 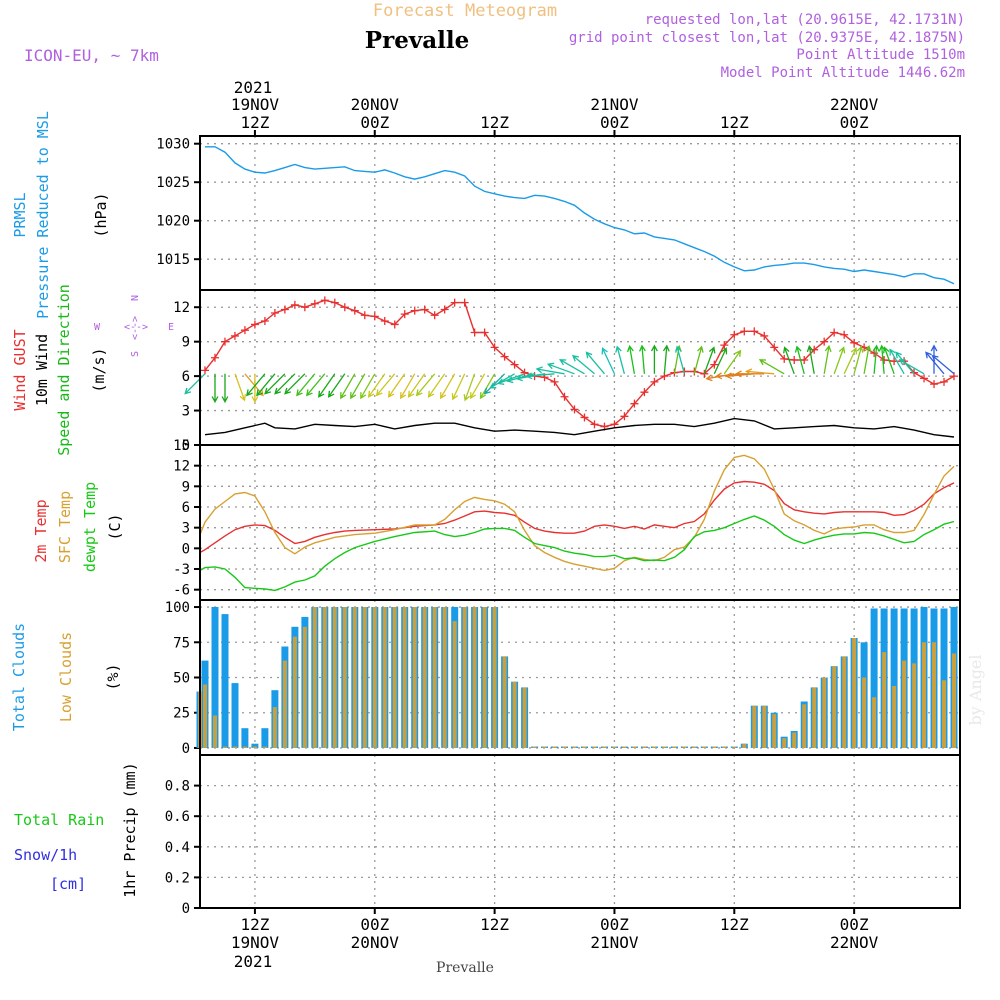 I want to click on ytick-label: 100, so click(x=177, y=608).